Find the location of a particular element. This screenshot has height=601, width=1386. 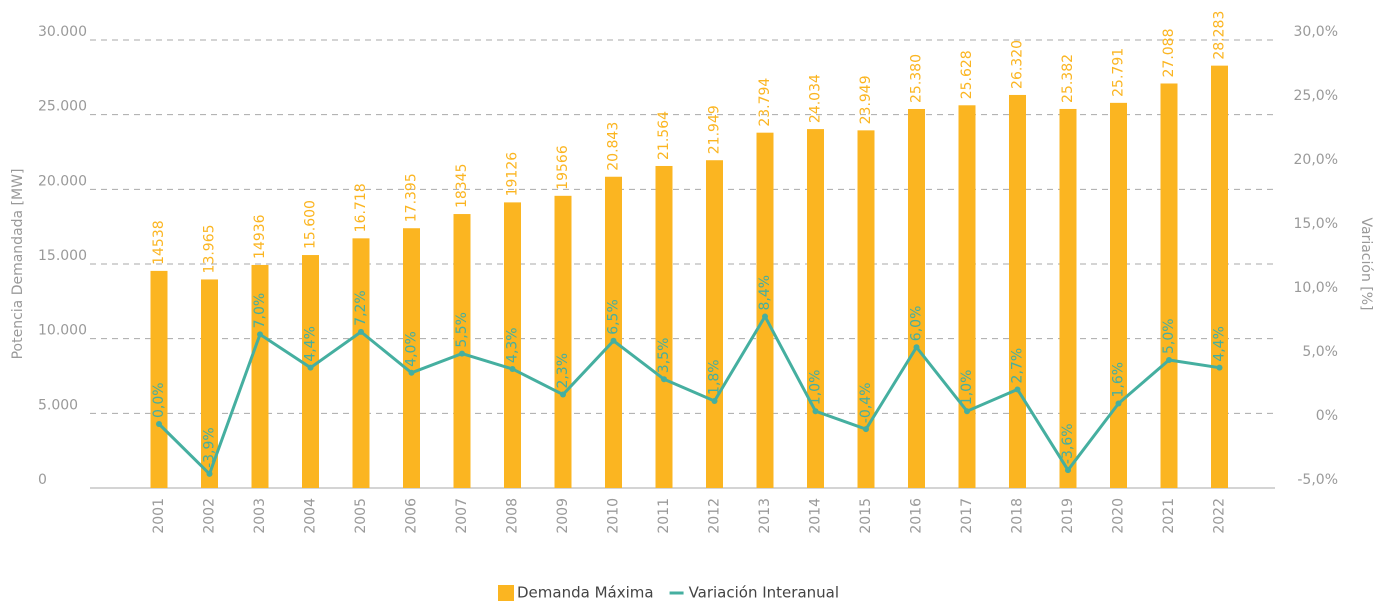

y-tick-label: 25.000 is located at coordinates (62, 107).